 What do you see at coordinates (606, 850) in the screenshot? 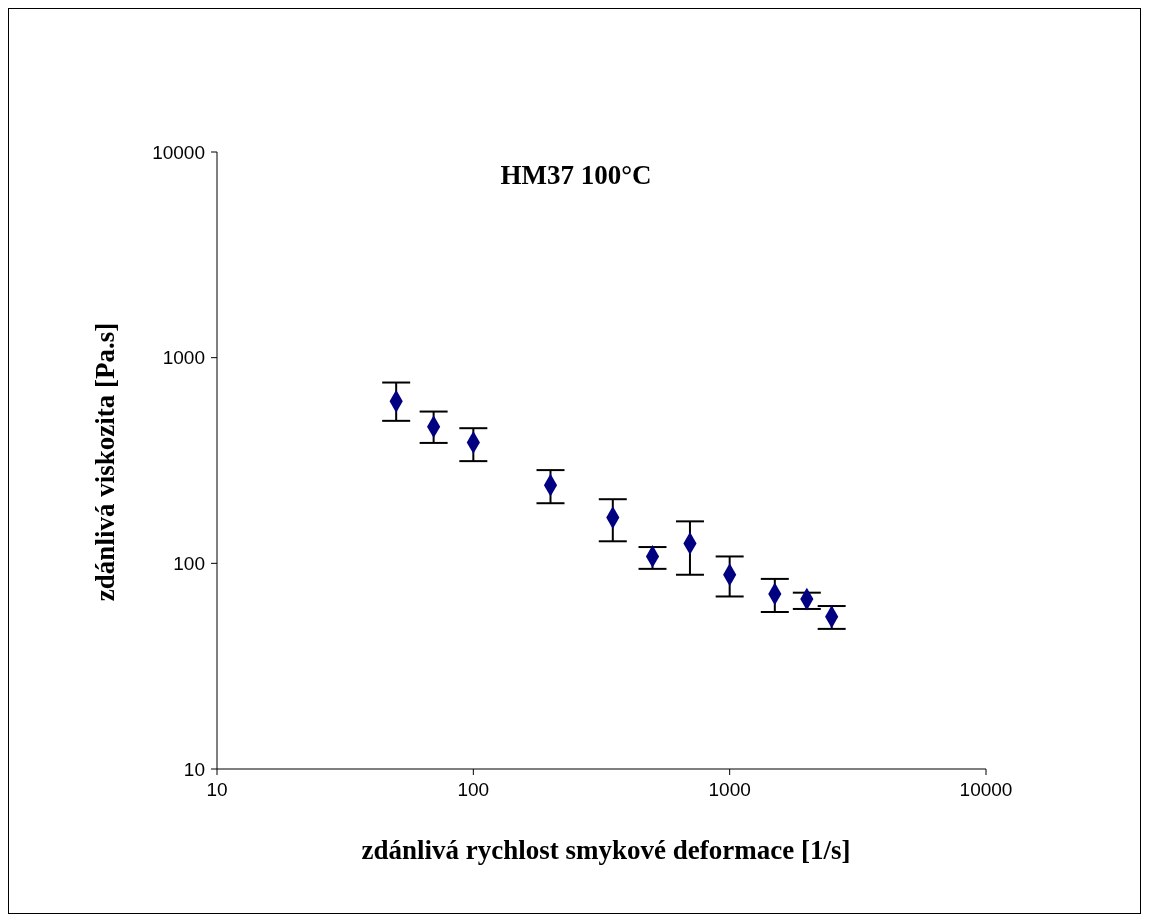
I see `x-axis-title: zdánlivá rychlost smykové deformace [1/s]` at bounding box center [606, 850].